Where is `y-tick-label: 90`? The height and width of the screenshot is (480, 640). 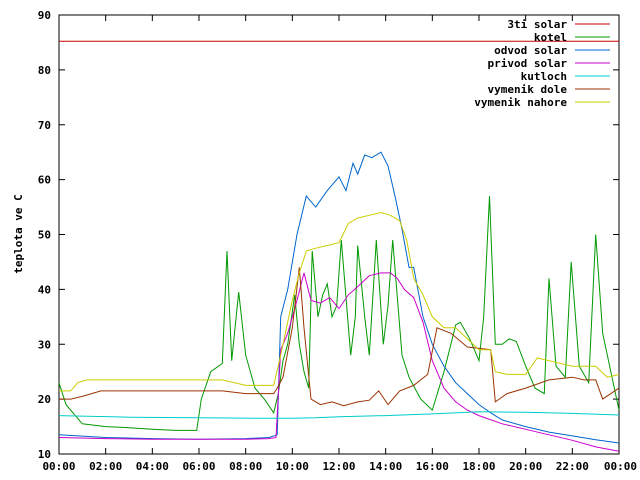 y-tick-label: 90 is located at coordinates (44, 15).